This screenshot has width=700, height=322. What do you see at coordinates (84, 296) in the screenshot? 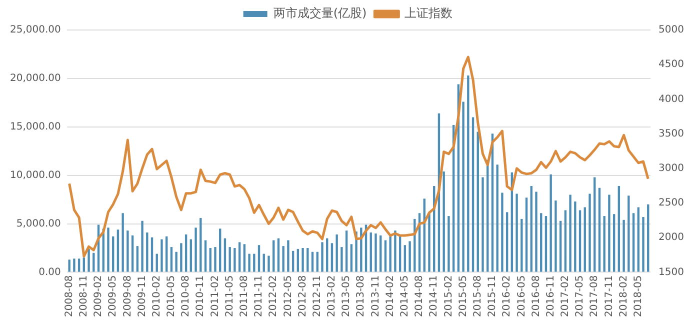
I see `x-tick-label: 2008-11` at bounding box center [84, 296].